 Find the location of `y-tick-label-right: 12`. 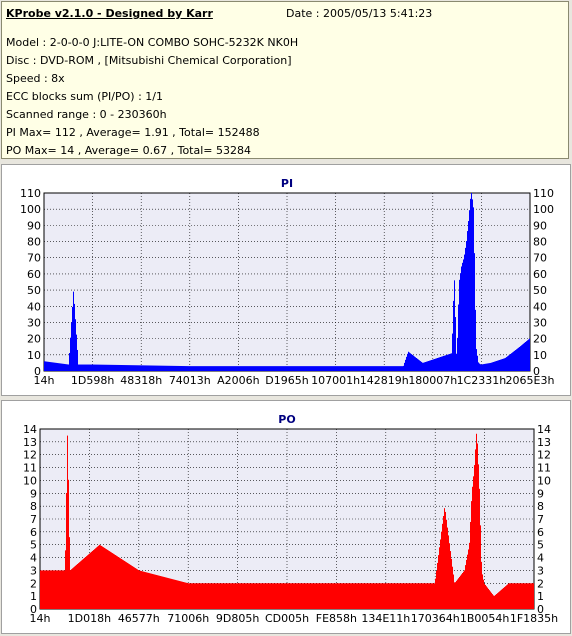

y-tick-label-right: 12 is located at coordinates (544, 455).